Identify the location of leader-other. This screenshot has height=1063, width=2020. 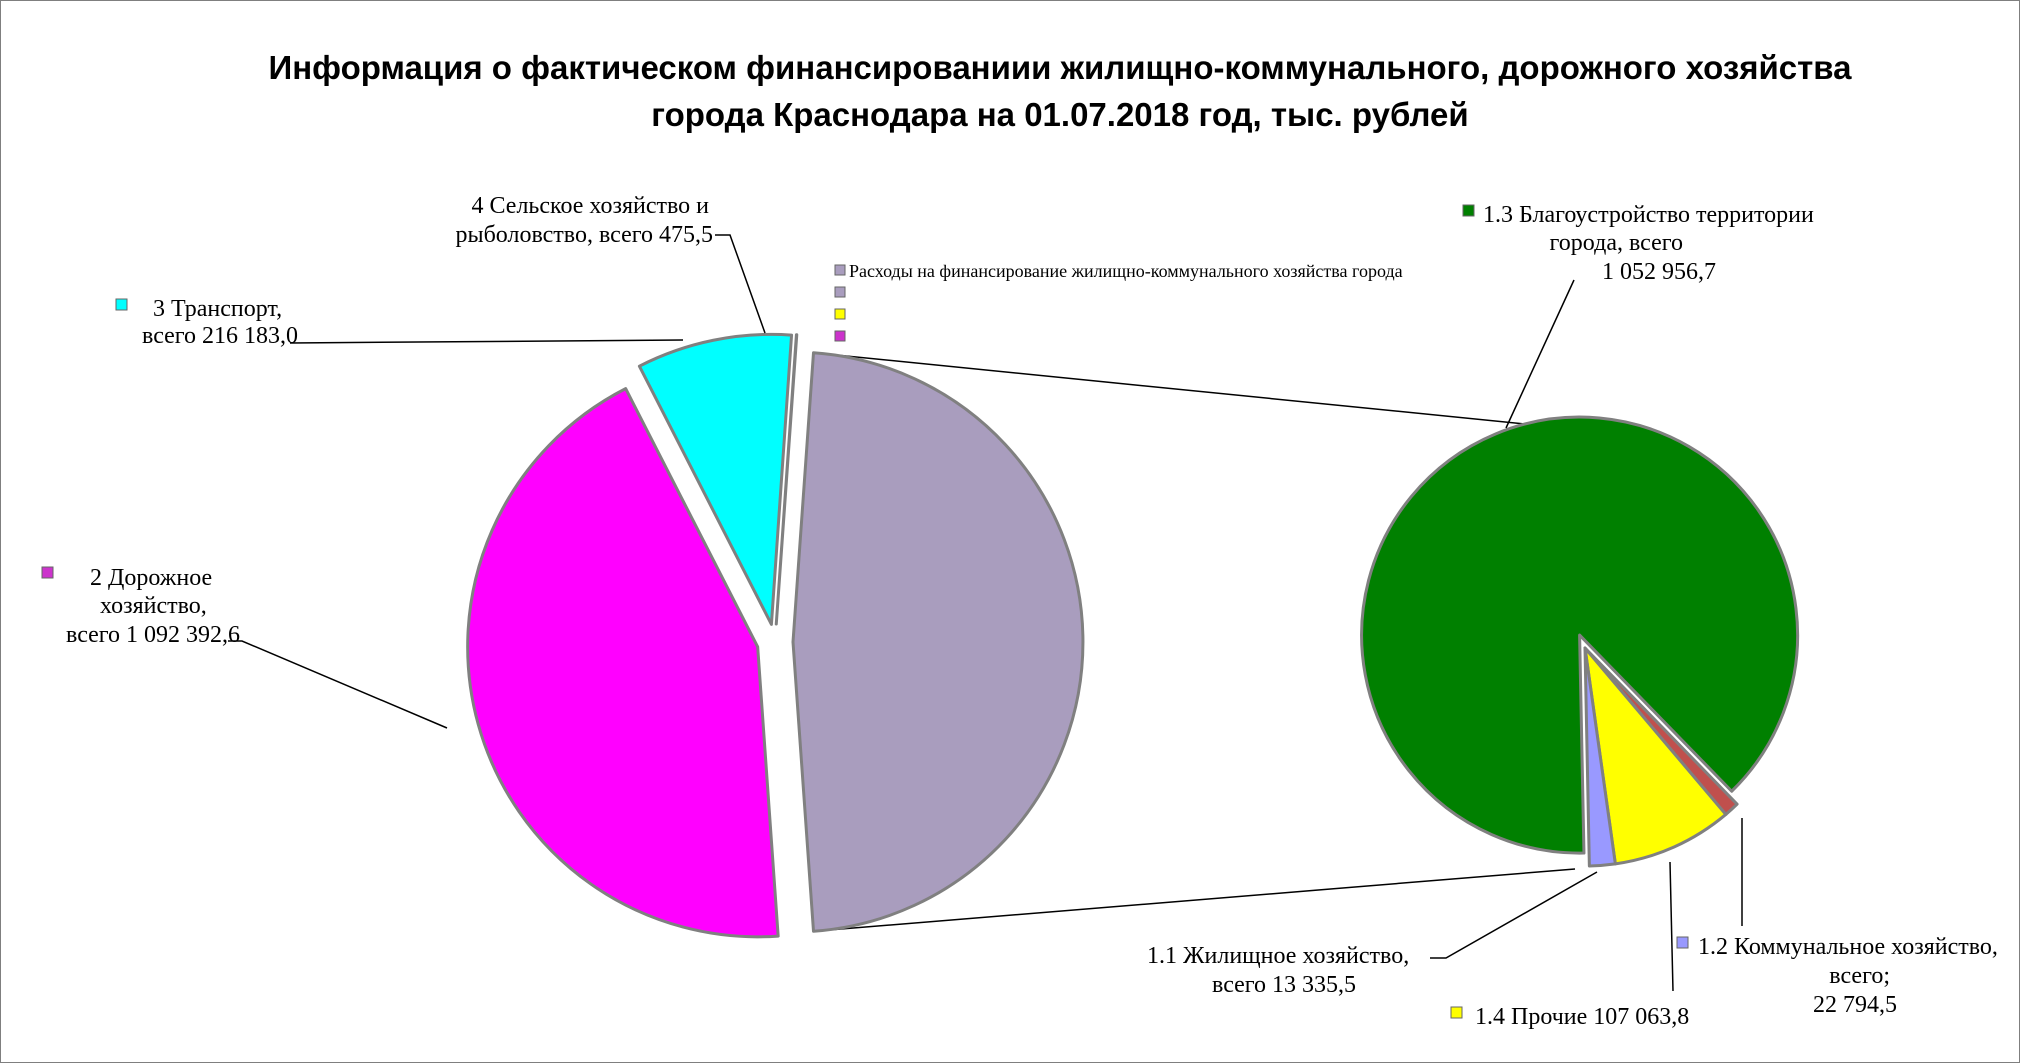
(1671, 926).